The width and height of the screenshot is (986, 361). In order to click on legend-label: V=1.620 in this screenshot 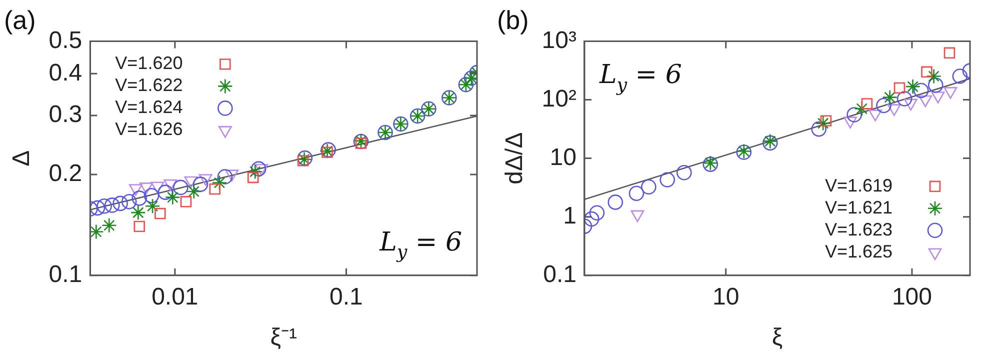, I will do `click(149, 63)`.